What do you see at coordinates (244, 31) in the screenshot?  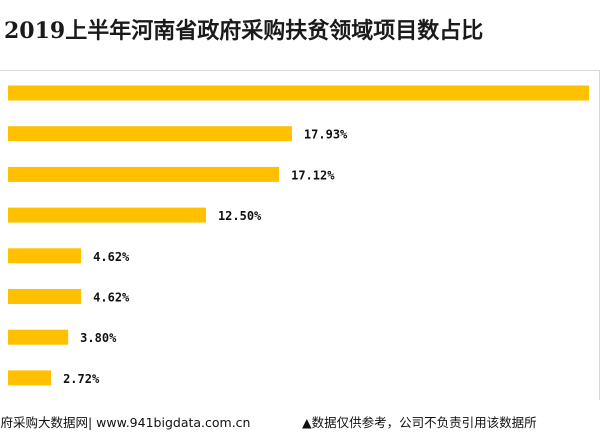 I see `chart-title: 2019上半年河南省政府采购扶贫领域项目数占比` at bounding box center [244, 31].